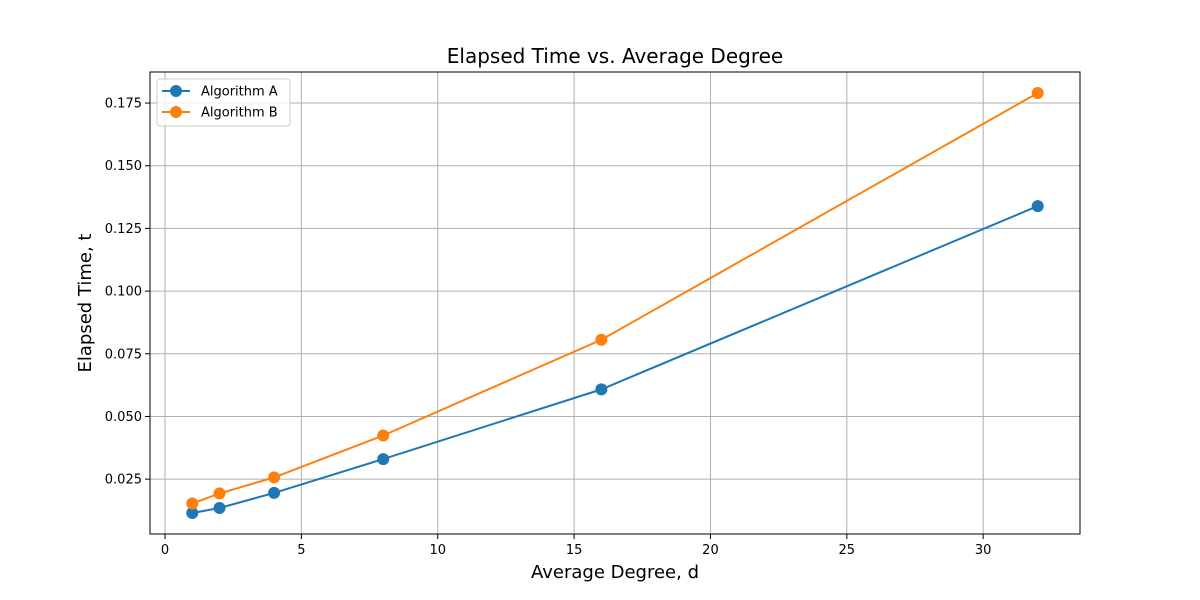 The height and width of the screenshot is (600, 1200). I want to click on legend: Algorithm A Algorithm B, so click(223, 102).